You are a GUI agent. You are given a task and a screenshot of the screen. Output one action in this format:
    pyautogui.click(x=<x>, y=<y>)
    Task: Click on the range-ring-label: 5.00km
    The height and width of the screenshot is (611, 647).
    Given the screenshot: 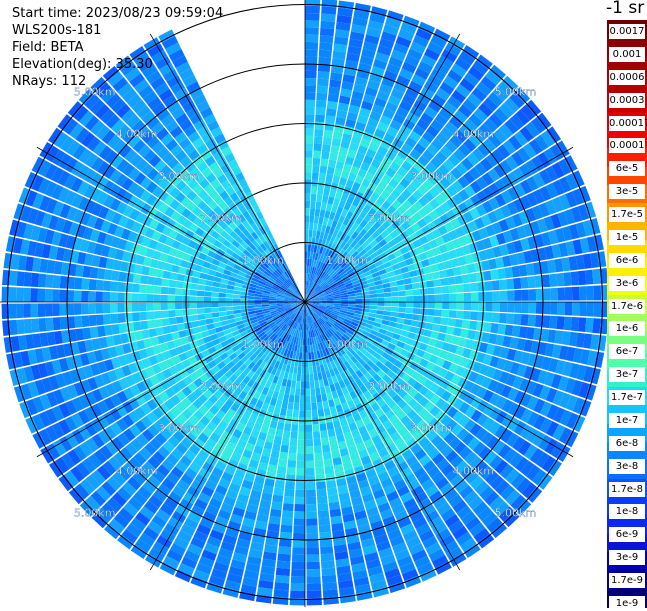 What is the action you would take?
    pyautogui.click(x=516, y=512)
    